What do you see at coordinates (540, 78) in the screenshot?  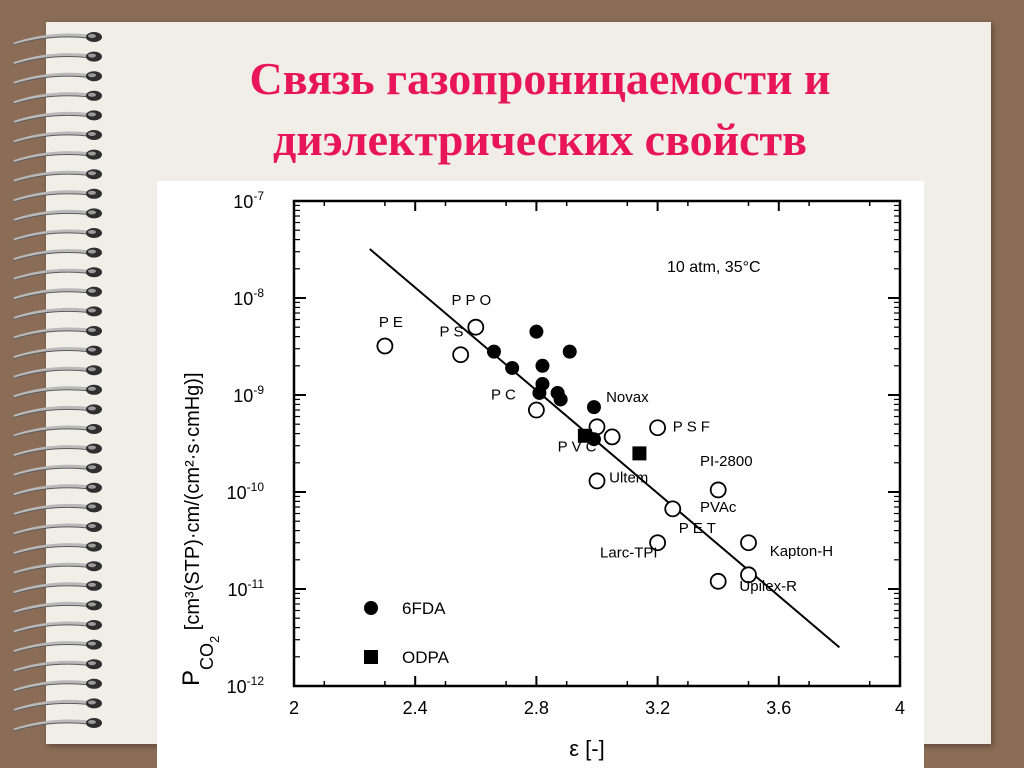 I see `title-line-1: Связь газопроницаемости и` at bounding box center [540, 78].